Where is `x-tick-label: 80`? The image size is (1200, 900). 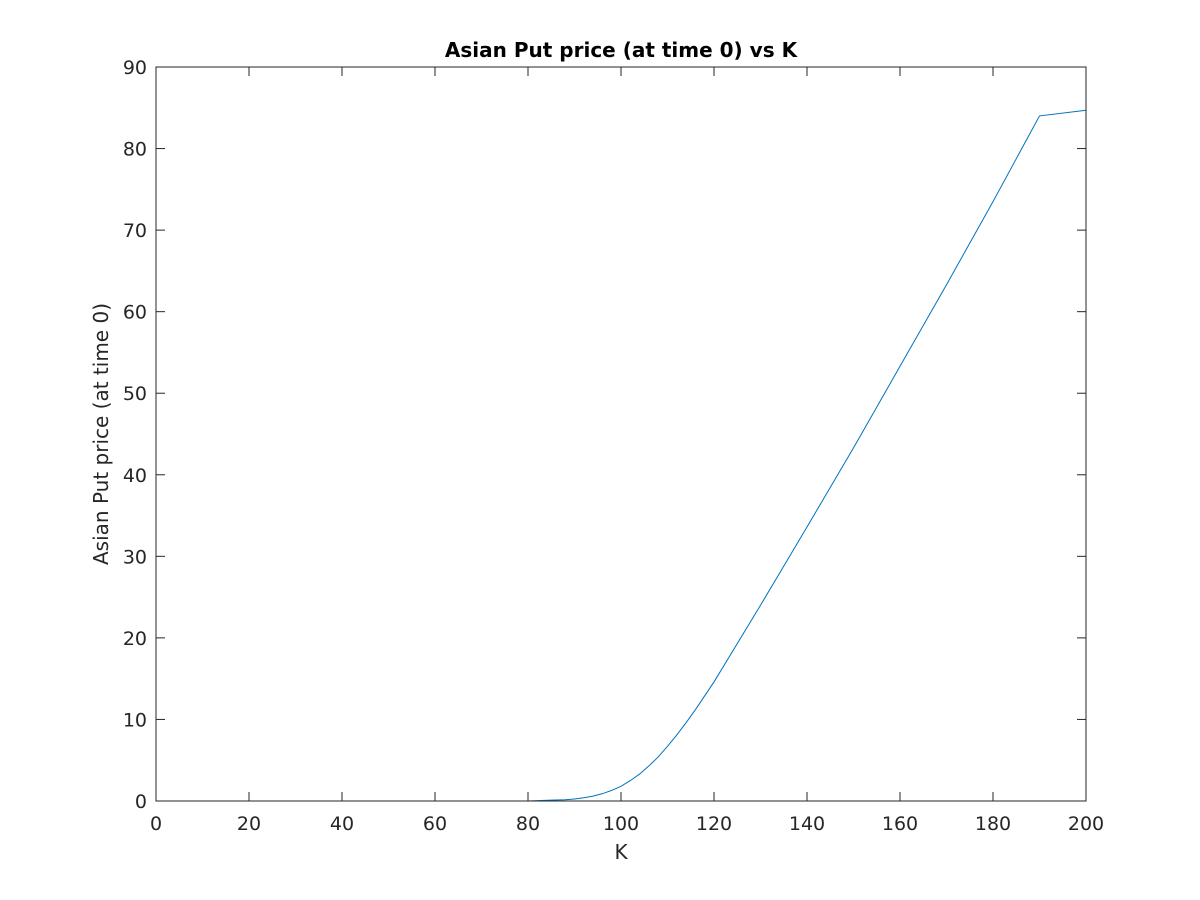
x-tick-label: 80 is located at coordinates (528, 824).